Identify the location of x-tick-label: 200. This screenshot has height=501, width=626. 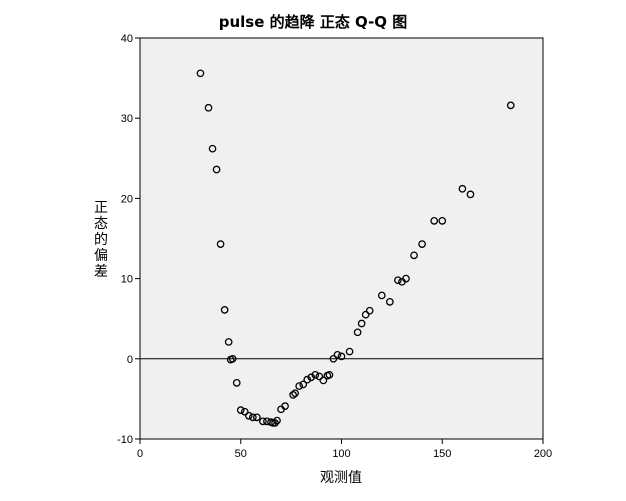
(543, 454).